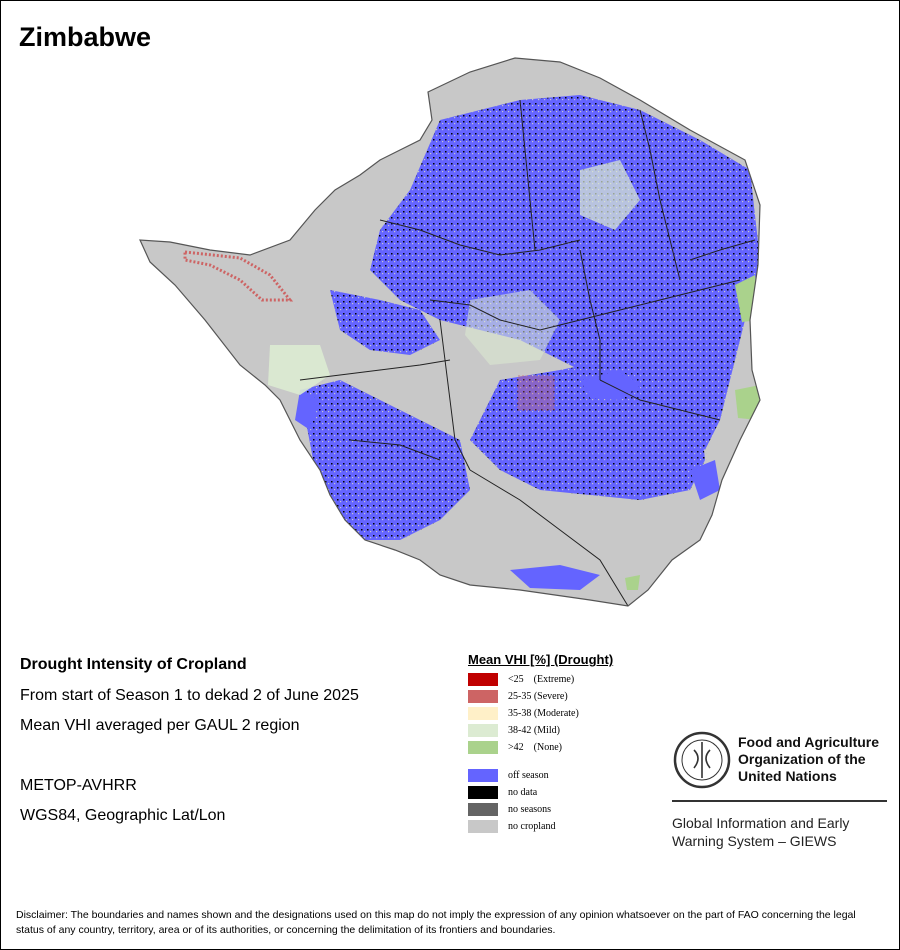 This screenshot has width=900, height=950. What do you see at coordinates (523, 792) in the screenshot?
I see `legend-label: no data` at bounding box center [523, 792].